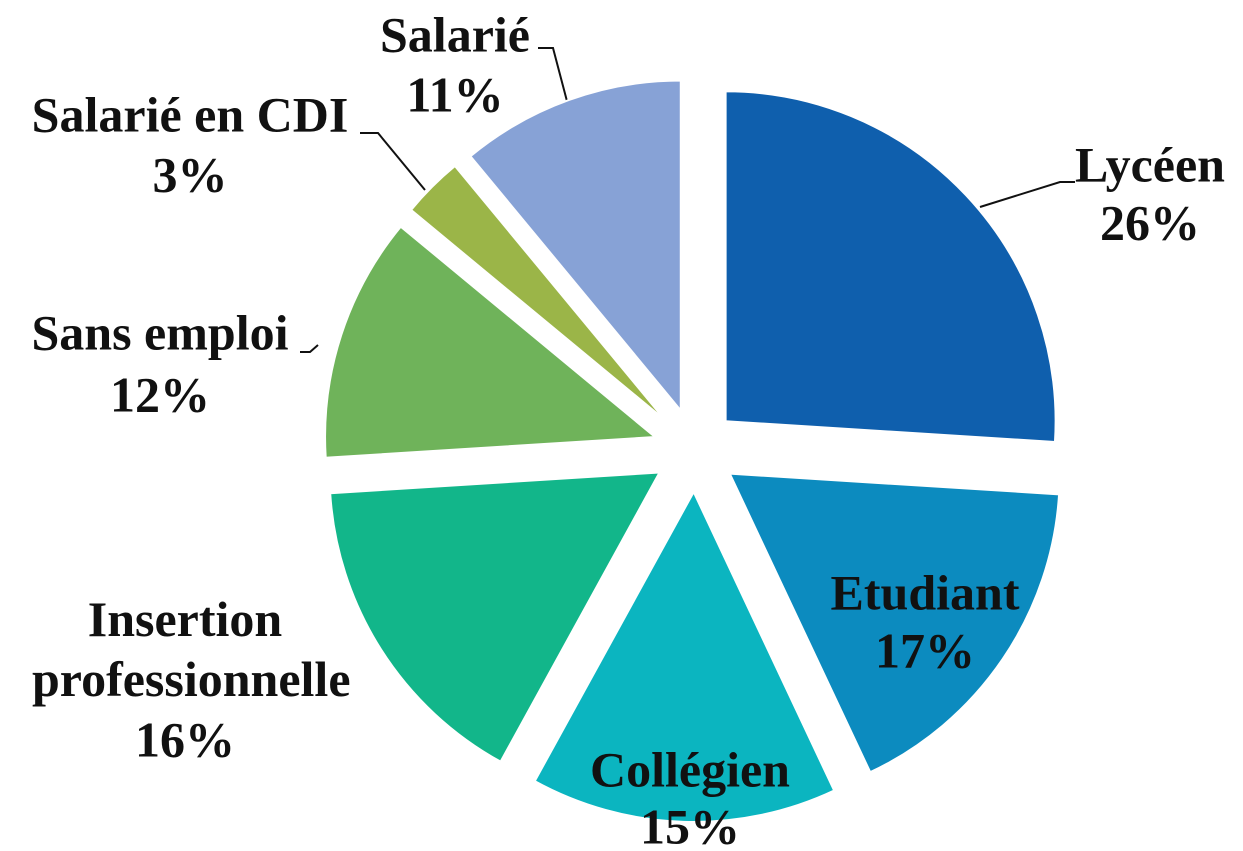  Describe the element at coordinates (190, 174) in the screenshot. I see `value-label: 3%` at that location.